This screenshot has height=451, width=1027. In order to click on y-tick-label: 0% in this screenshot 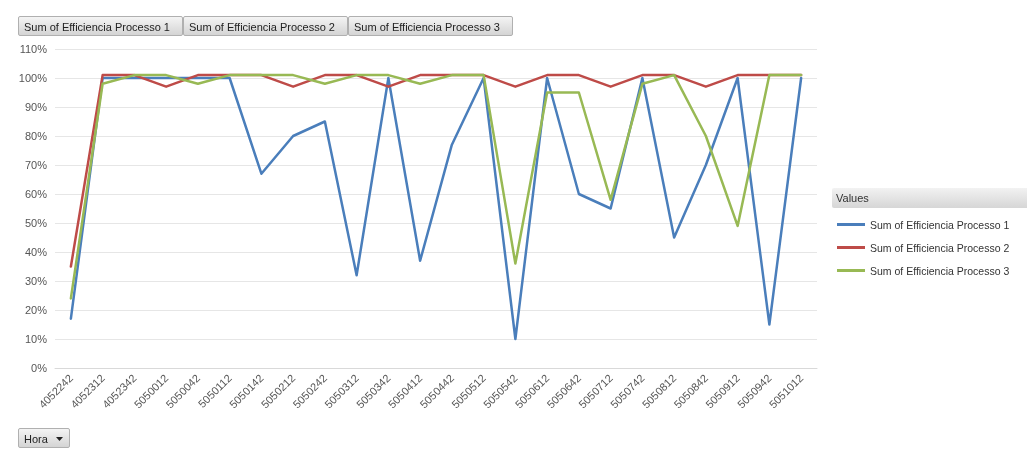, I will do `click(39, 368)`.